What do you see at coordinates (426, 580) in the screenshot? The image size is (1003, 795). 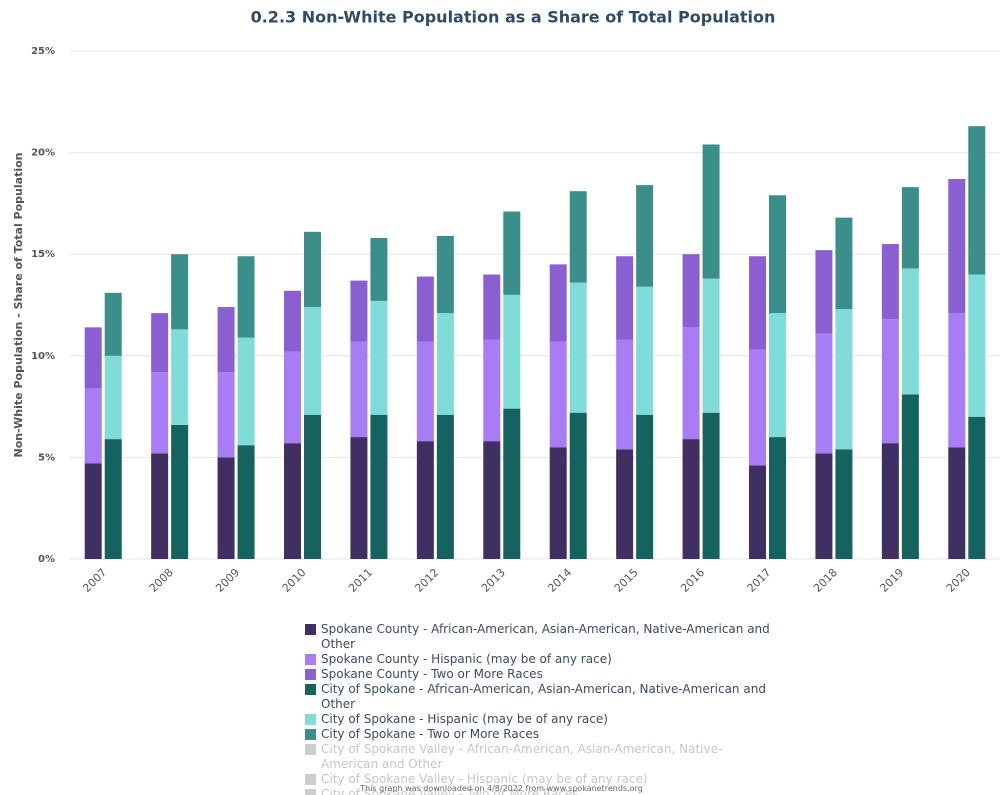 I see `x-tick-label: 2012` at bounding box center [426, 580].